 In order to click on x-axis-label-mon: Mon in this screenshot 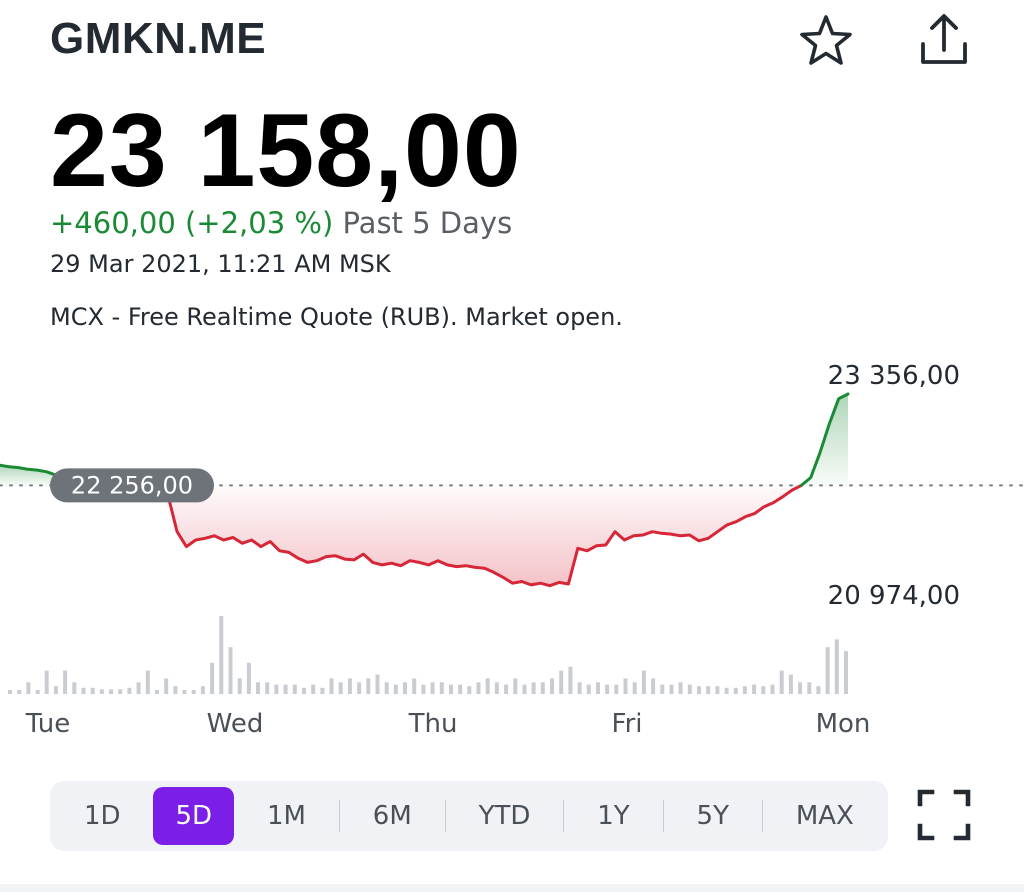, I will do `click(843, 724)`.